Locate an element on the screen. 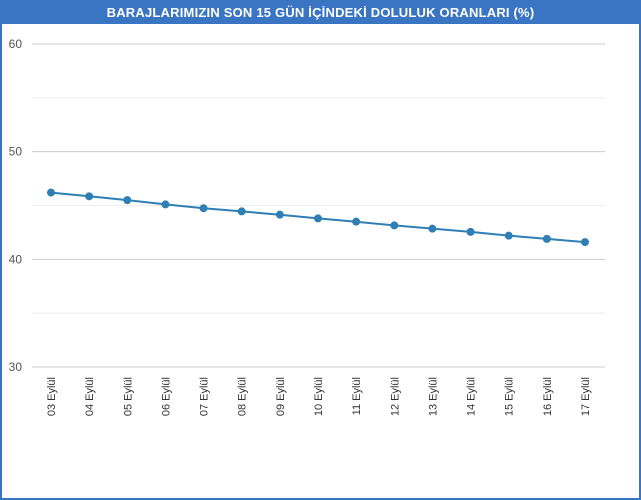 This screenshot has width=641, height=500. x-tick-label: 05 Eylül is located at coordinates (128, 396).